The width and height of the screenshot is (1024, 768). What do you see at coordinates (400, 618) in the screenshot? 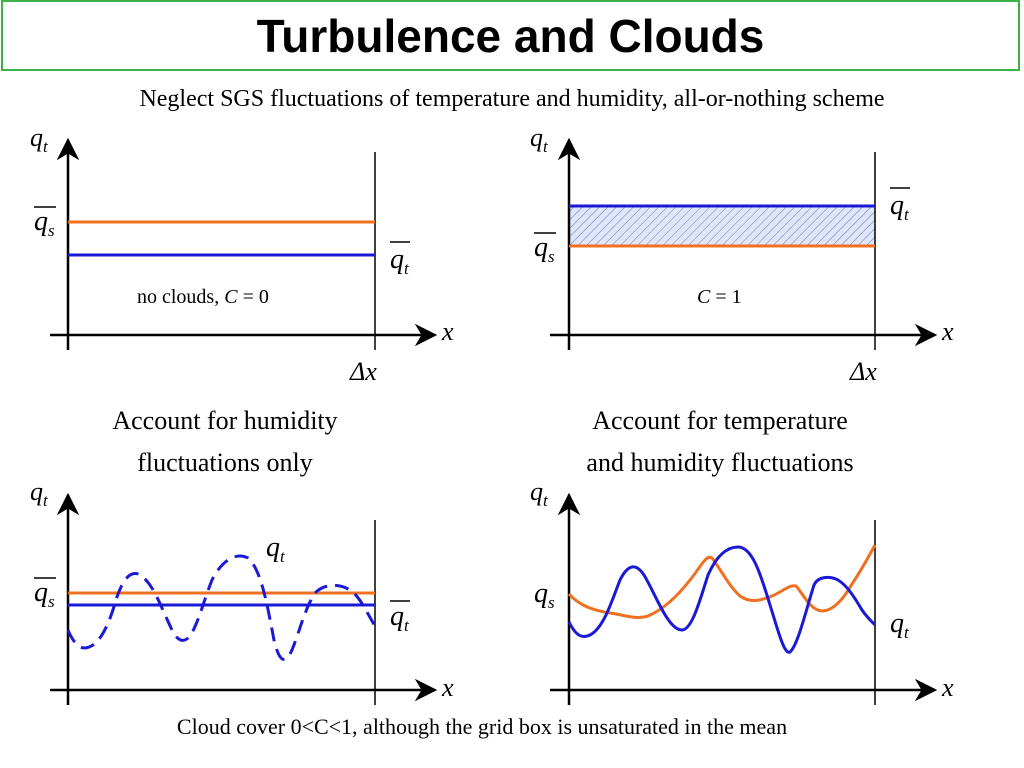
I see `qt-mean-label: qt` at bounding box center [400, 618].